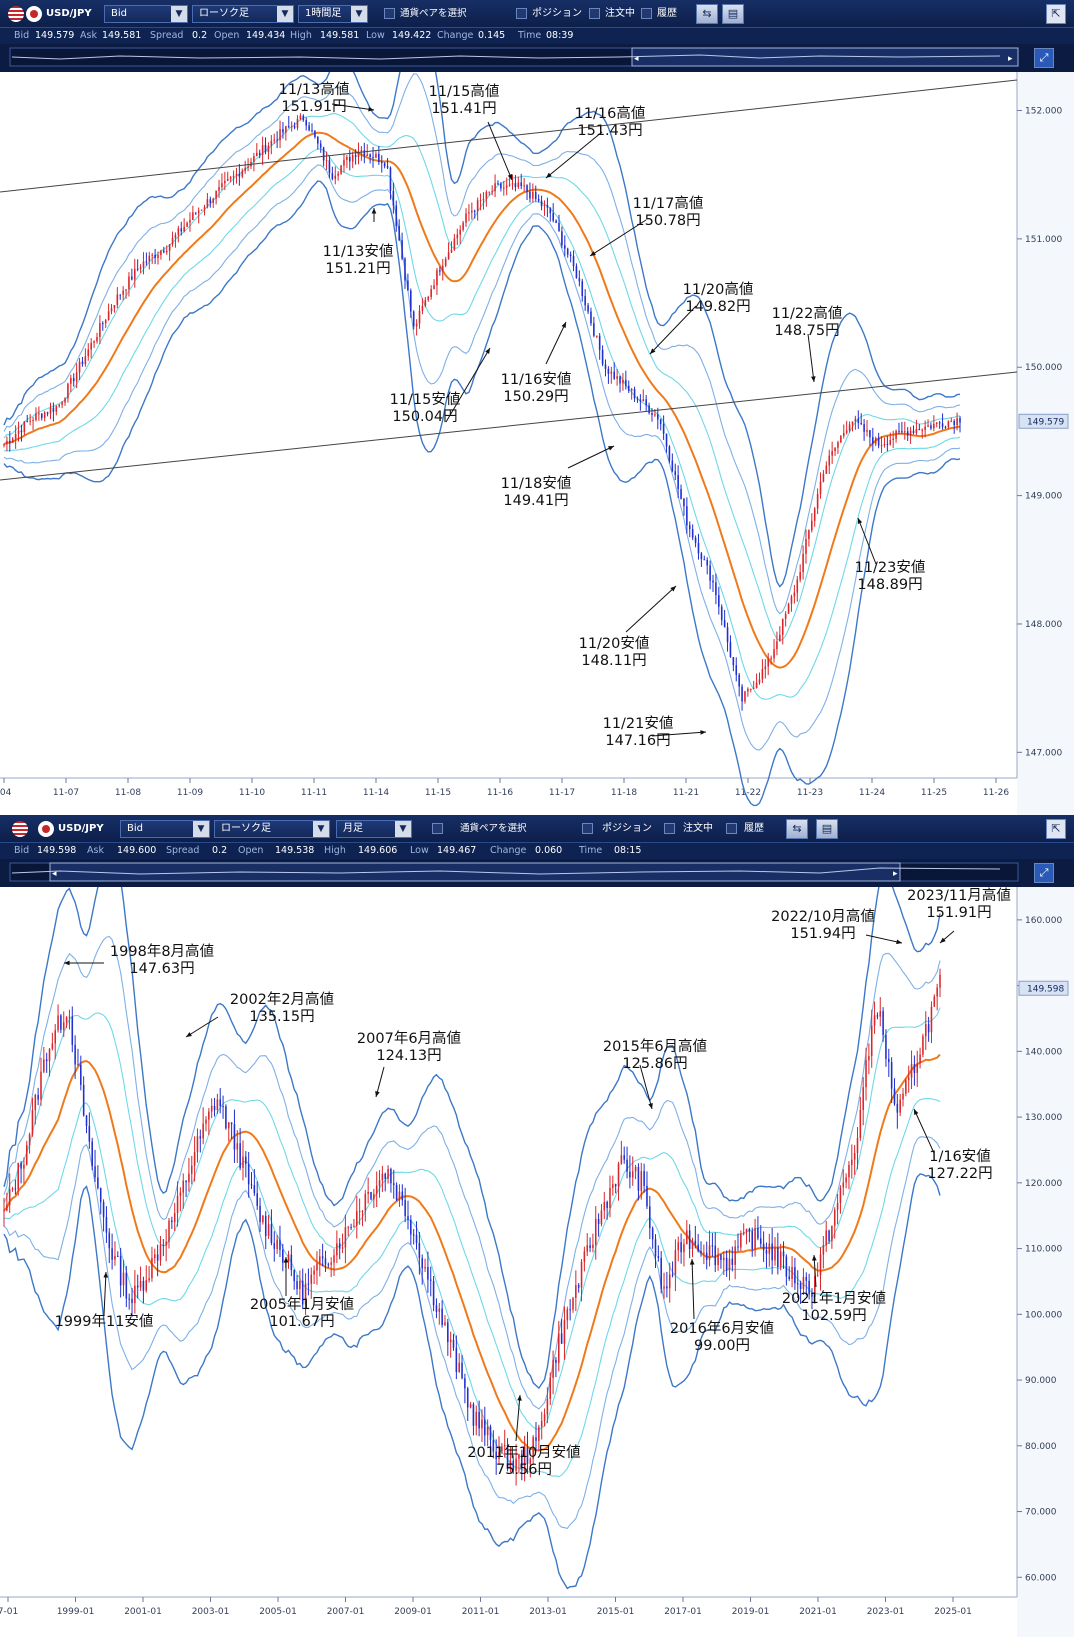  What do you see at coordinates (16, 14) in the screenshot?
I see `us-flag-icon` at bounding box center [16, 14].